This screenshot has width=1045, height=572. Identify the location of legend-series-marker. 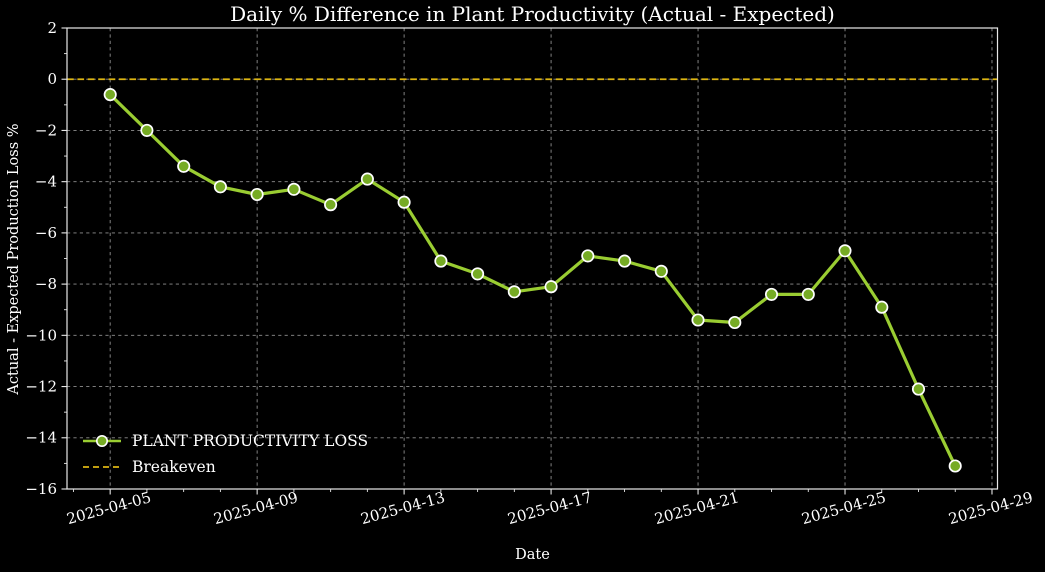
(102, 441).